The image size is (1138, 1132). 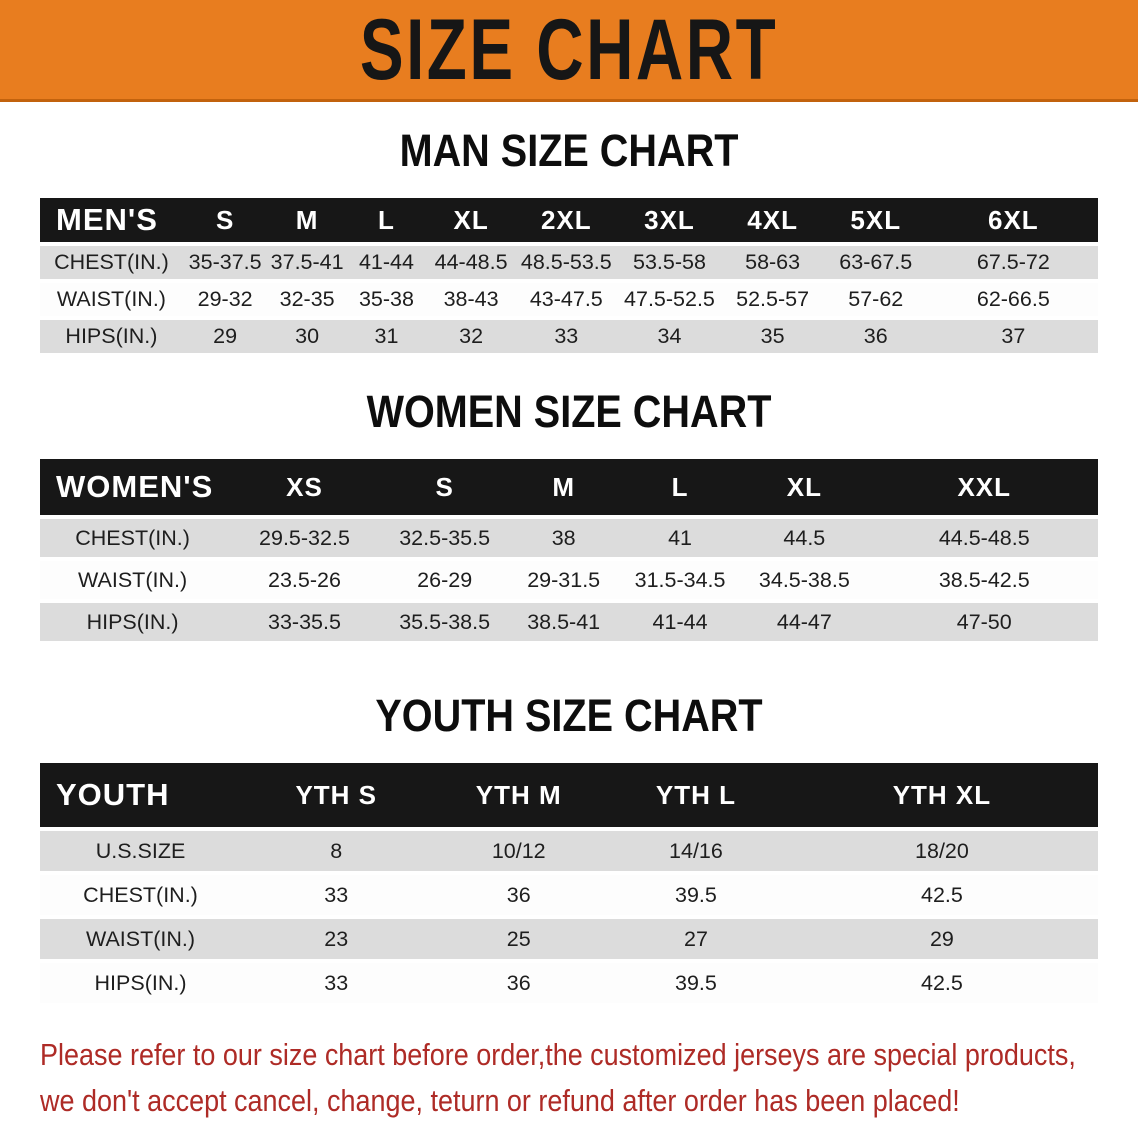 What do you see at coordinates (569, 715) in the screenshot?
I see `youth-section-heading: YOUTH SIZE CHART` at bounding box center [569, 715].